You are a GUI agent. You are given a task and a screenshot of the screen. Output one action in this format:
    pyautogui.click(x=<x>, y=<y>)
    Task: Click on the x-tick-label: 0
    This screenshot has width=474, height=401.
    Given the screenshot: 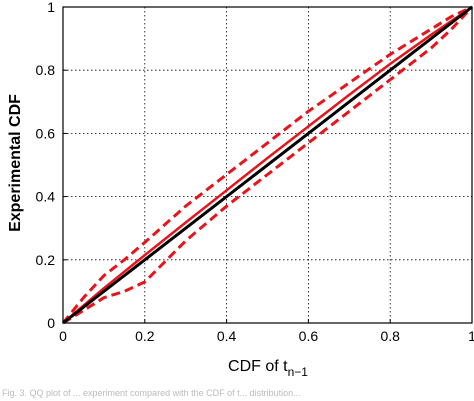 What is the action you would take?
    pyautogui.click(x=63, y=336)
    